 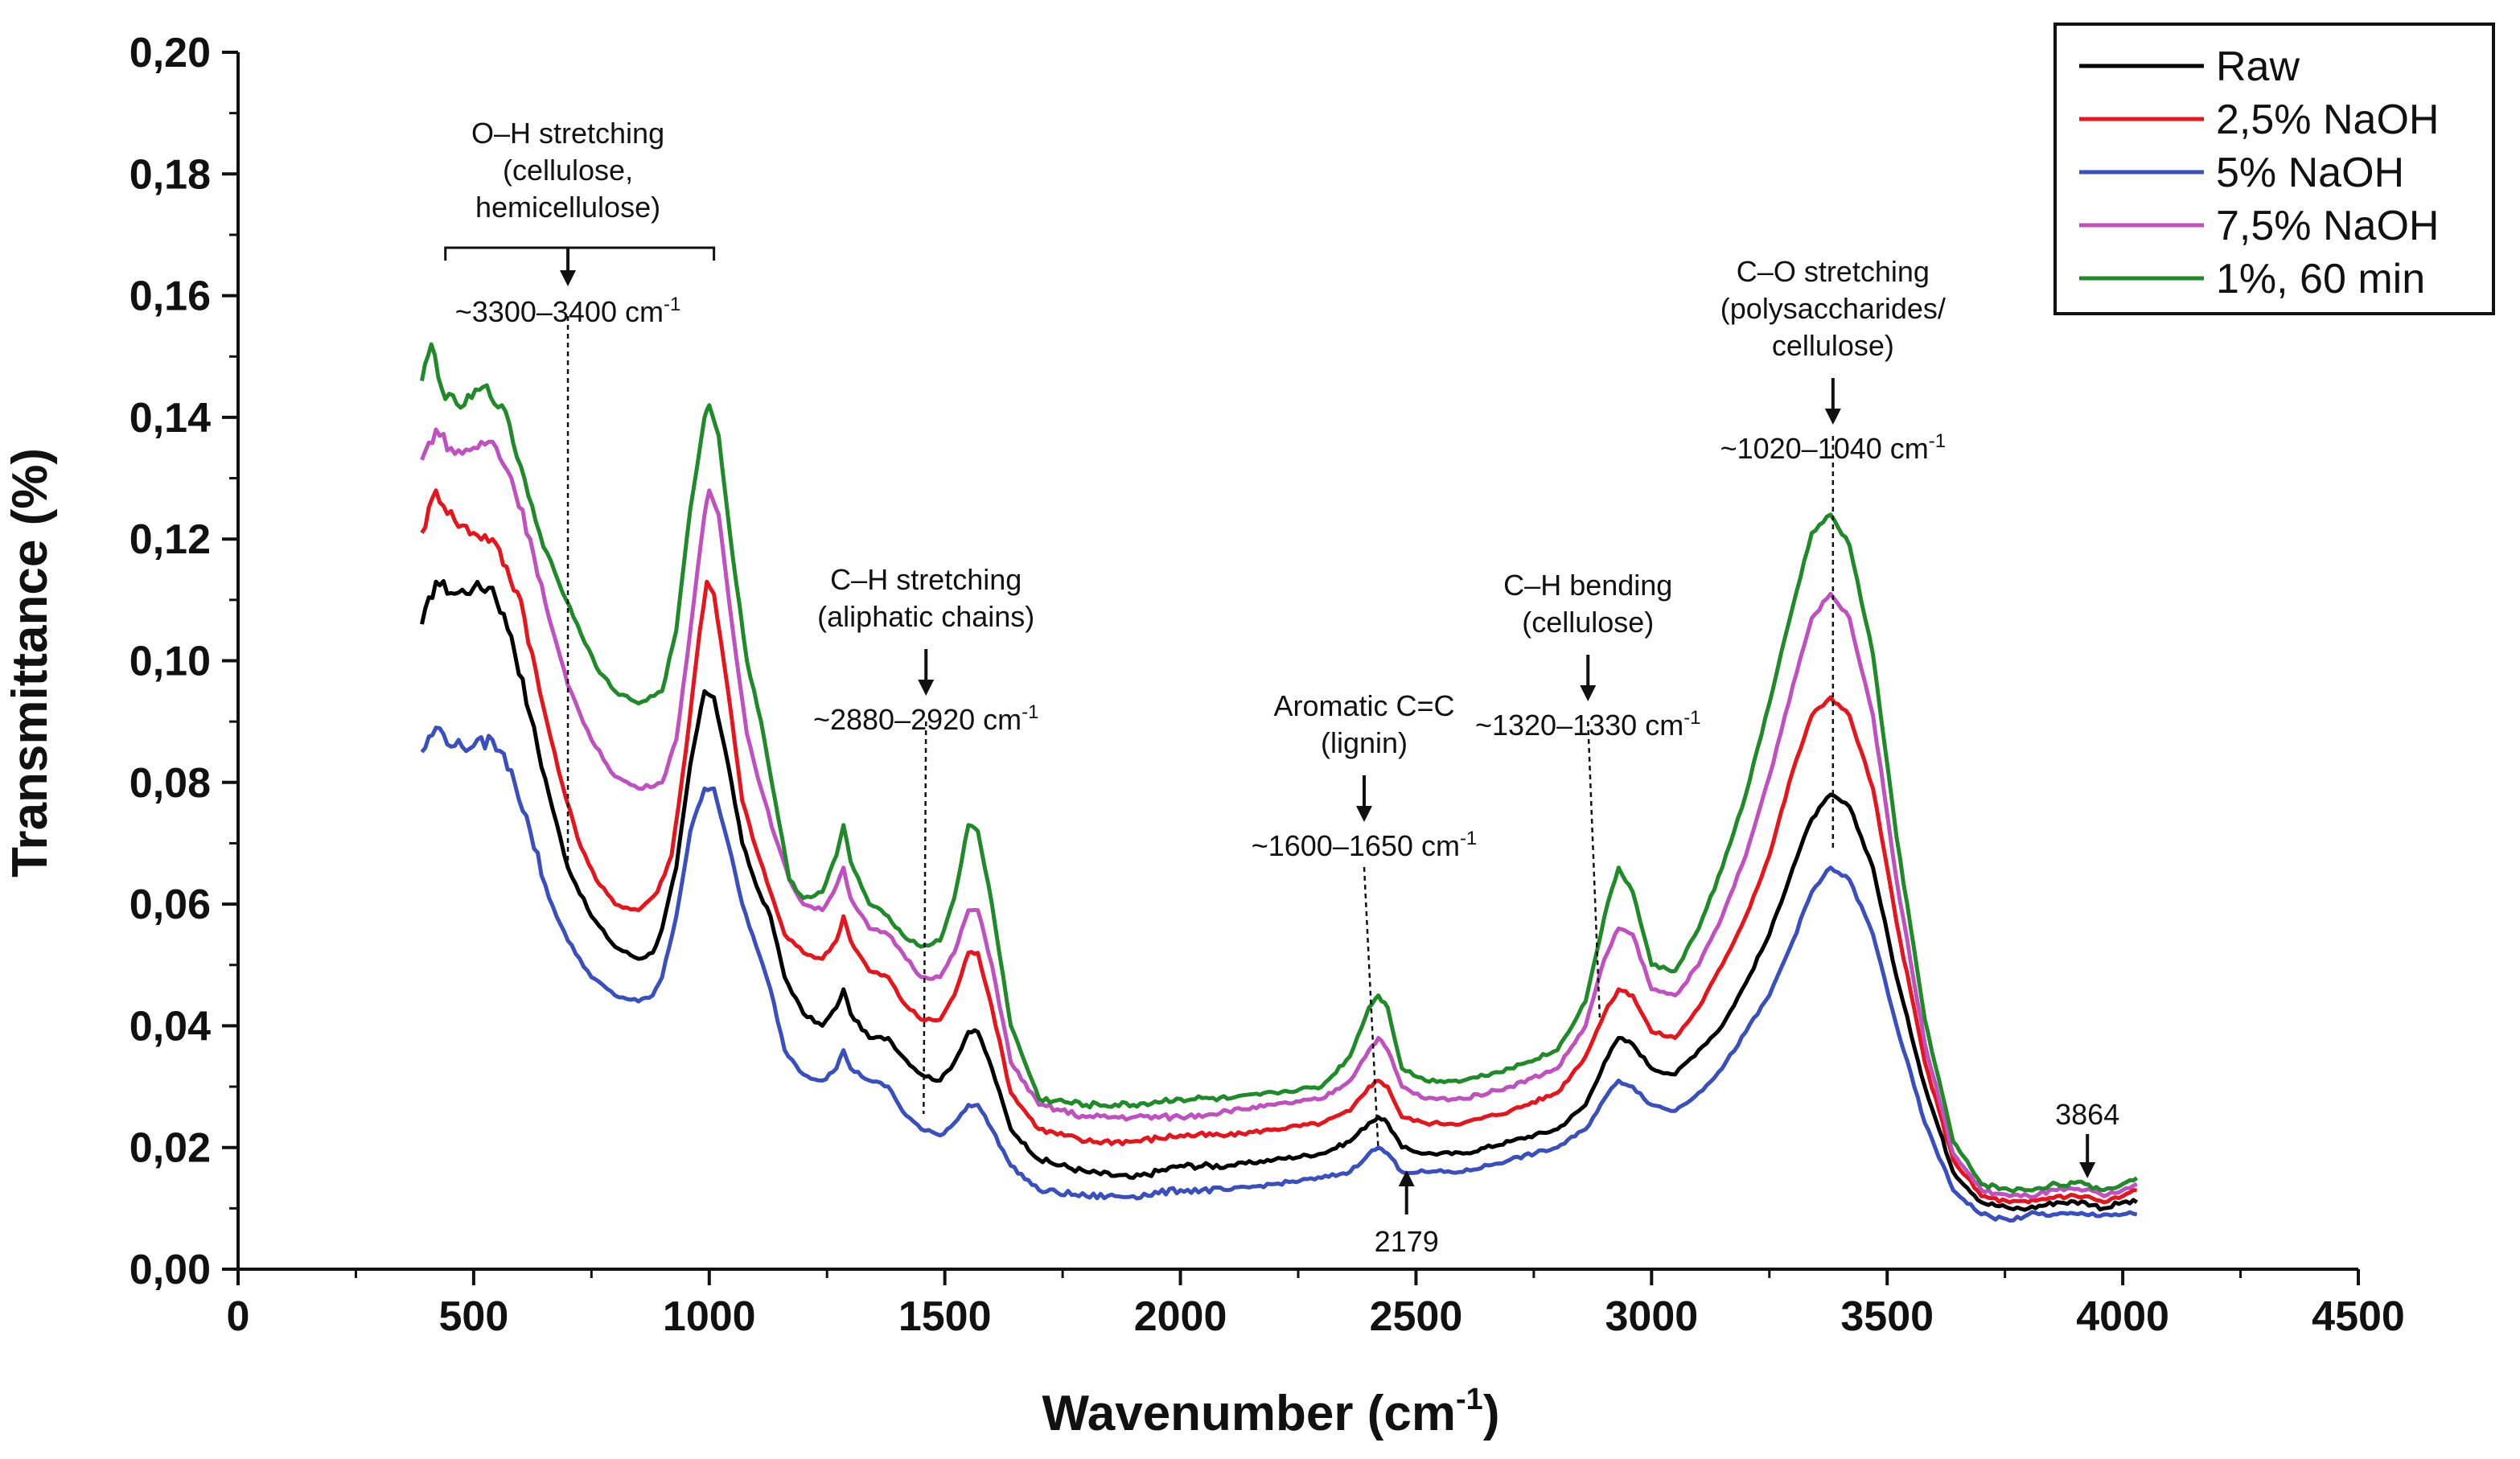 I want to click on annotation-co-arrow-head, so click(x=1833, y=417).